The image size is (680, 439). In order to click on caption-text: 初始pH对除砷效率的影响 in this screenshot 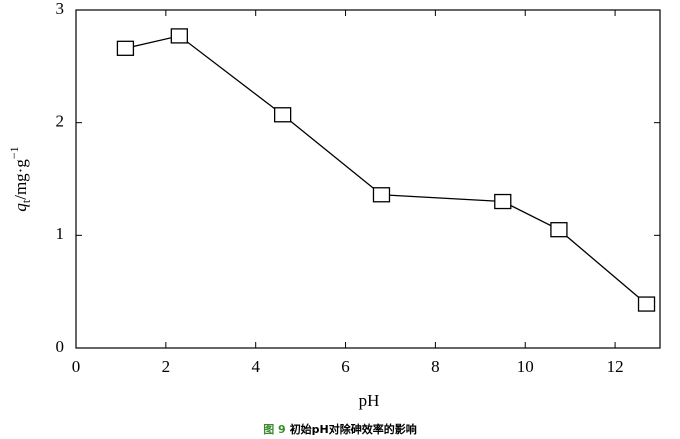, I will do `click(353, 429)`.